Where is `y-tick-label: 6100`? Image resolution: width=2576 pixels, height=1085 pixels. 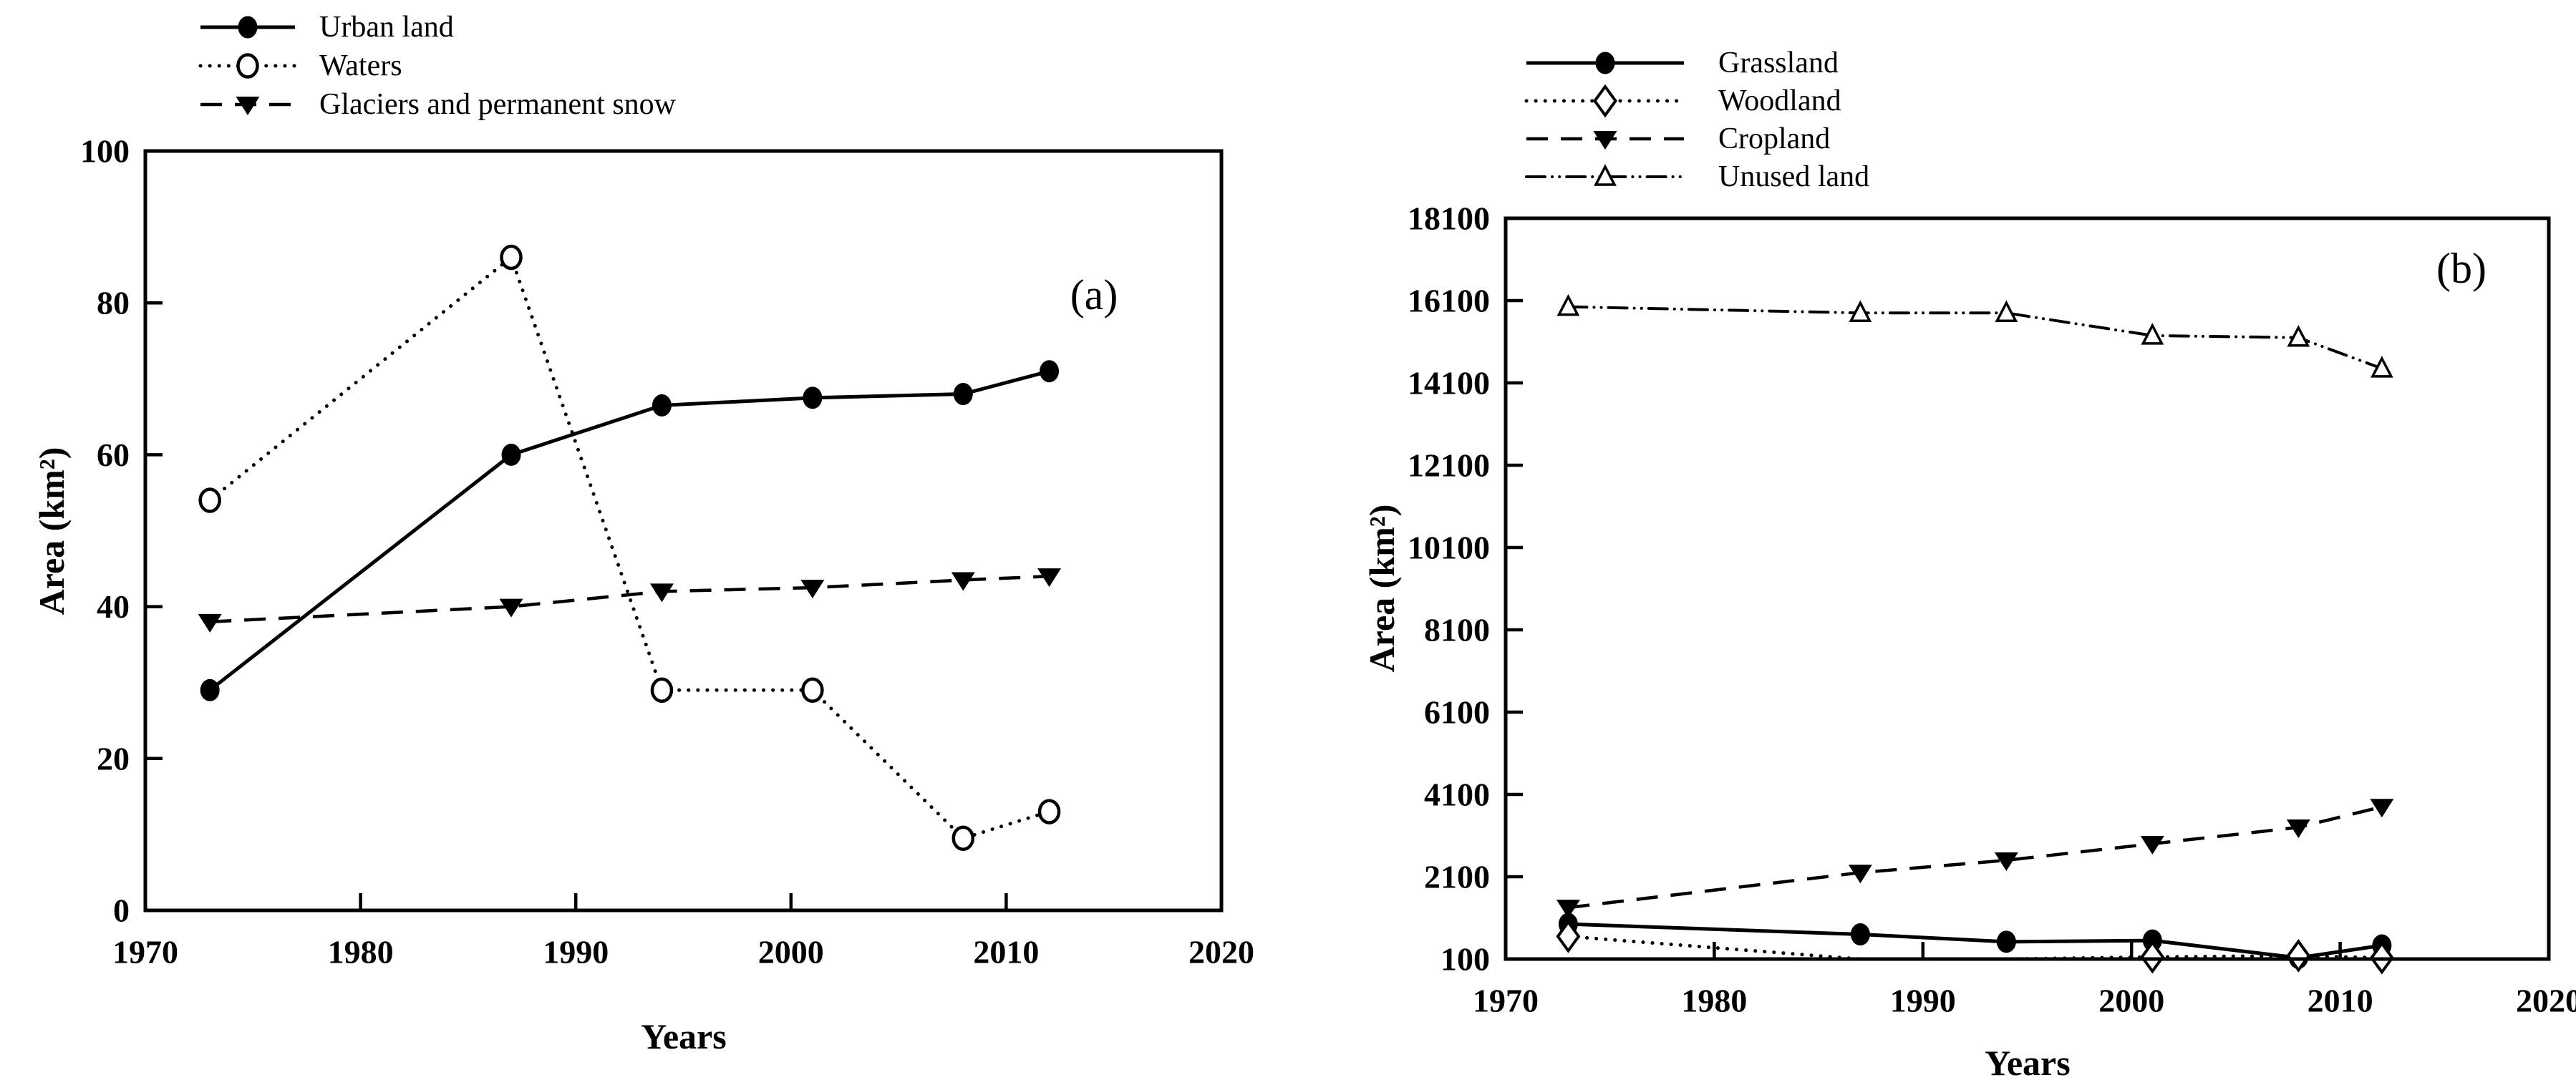 y-tick-label: 6100 is located at coordinates (1457, 712).